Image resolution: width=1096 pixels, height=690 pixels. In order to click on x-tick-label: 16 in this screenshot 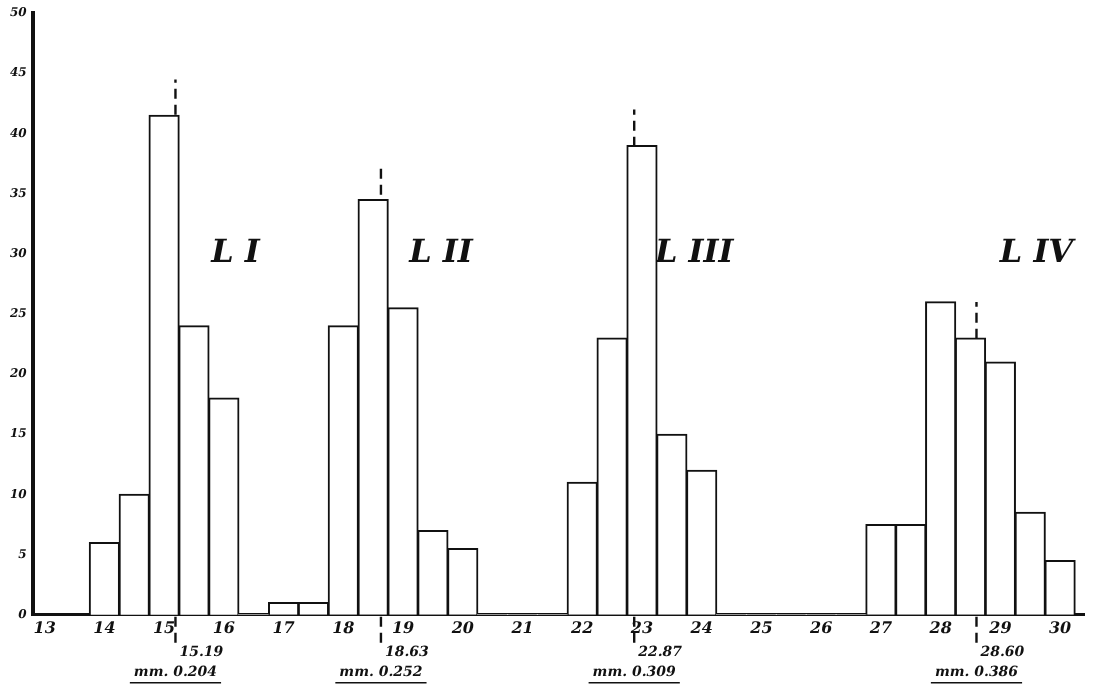, I will do `click(224, 626)`.